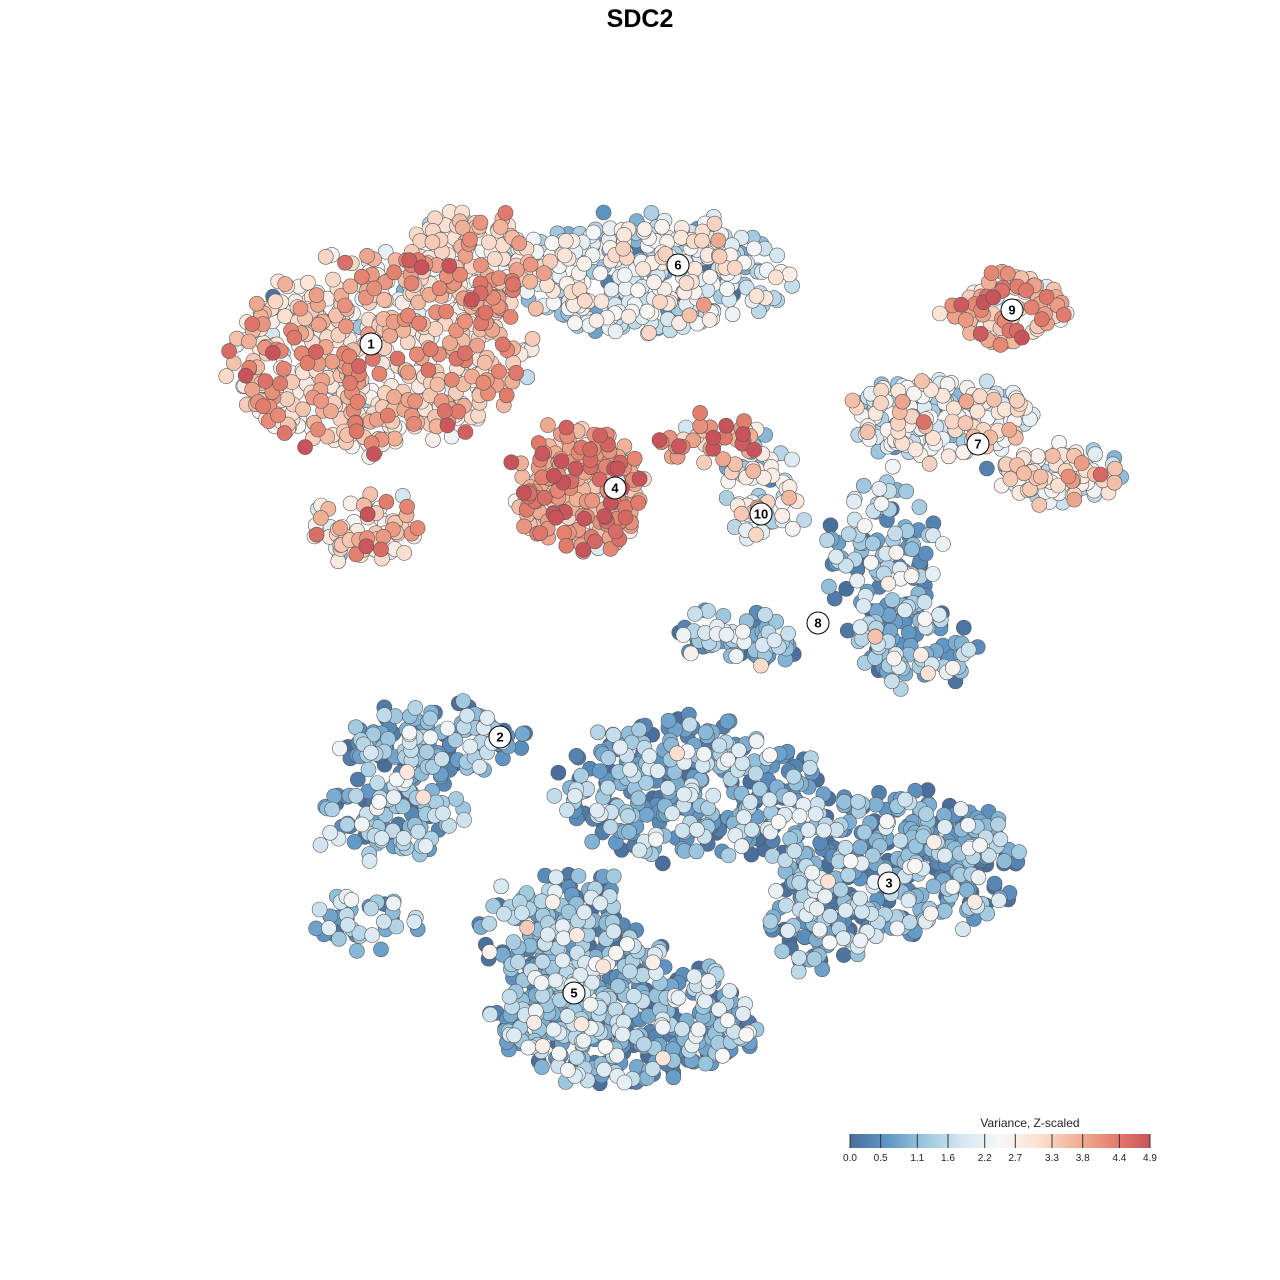 The height and width of the screenshot is (1280, 1280). What do you see at coordinates (615, 488) in the screenshot?
I see `cluster-label-text: 4` at bounding box center [615, 488].